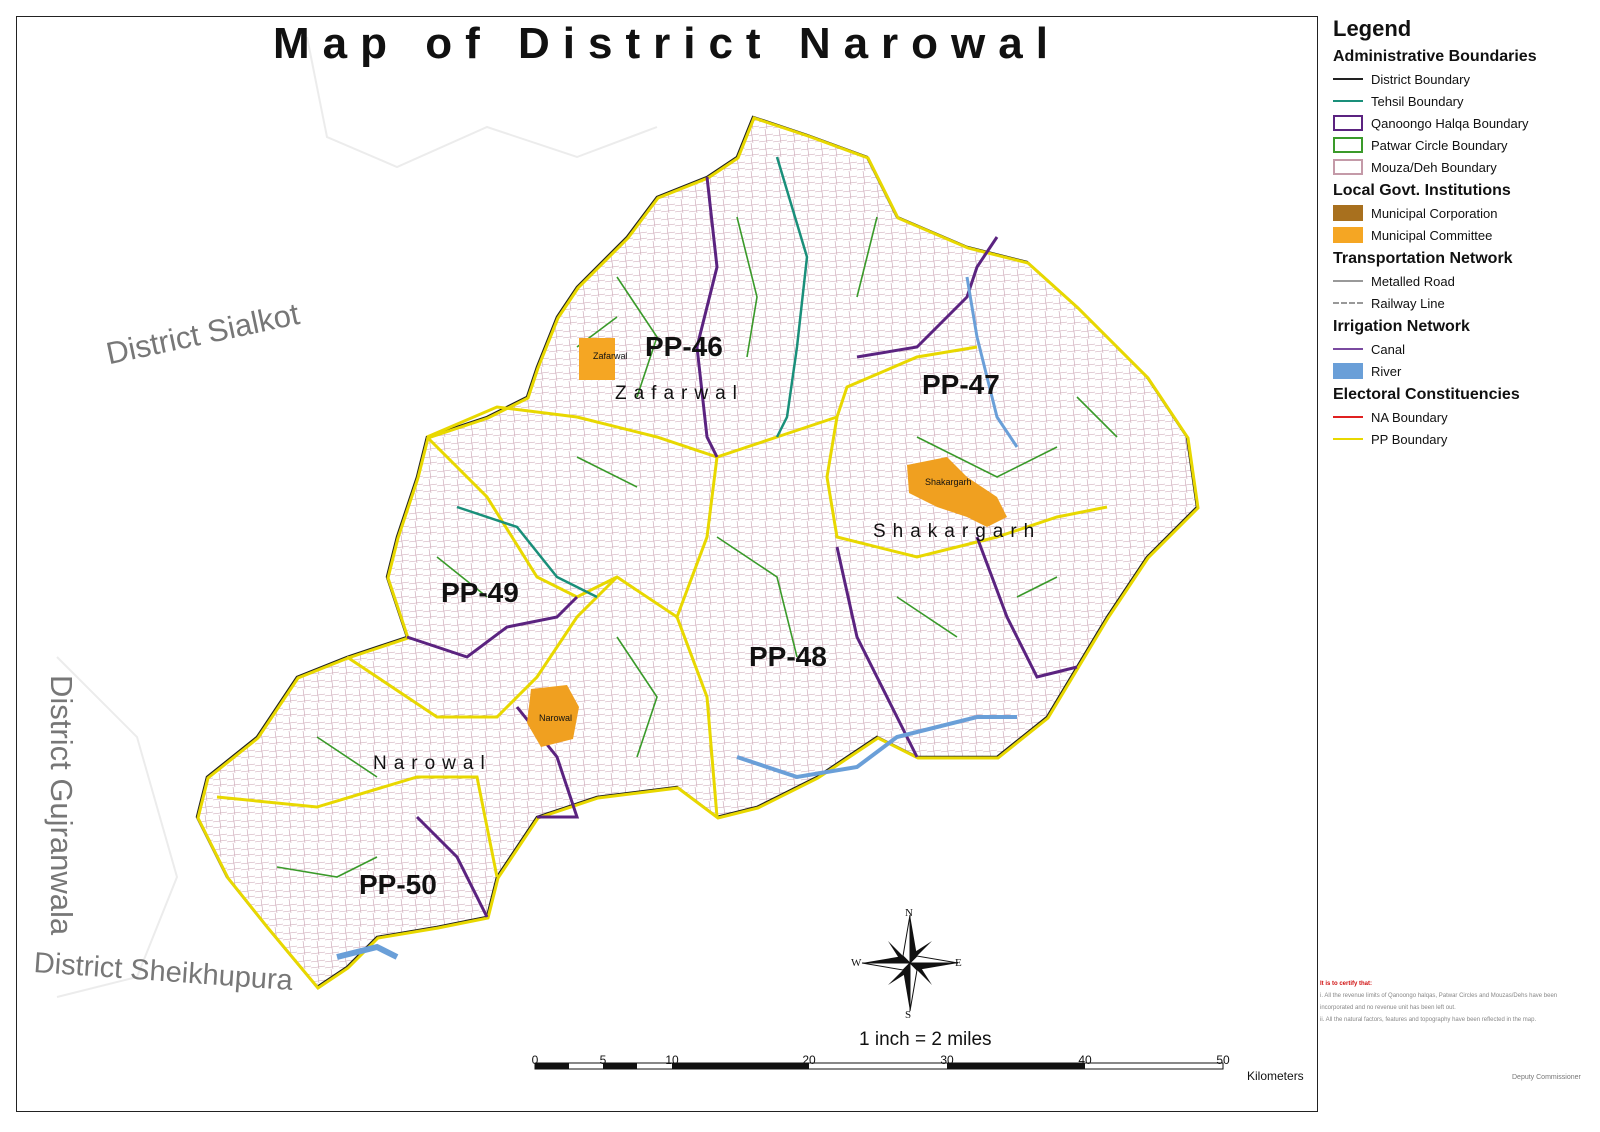  Describe the element at coordinates (1422, 190) in the screenshot. I see `legend-section-heading: Local Govt. Institutions` at that location.